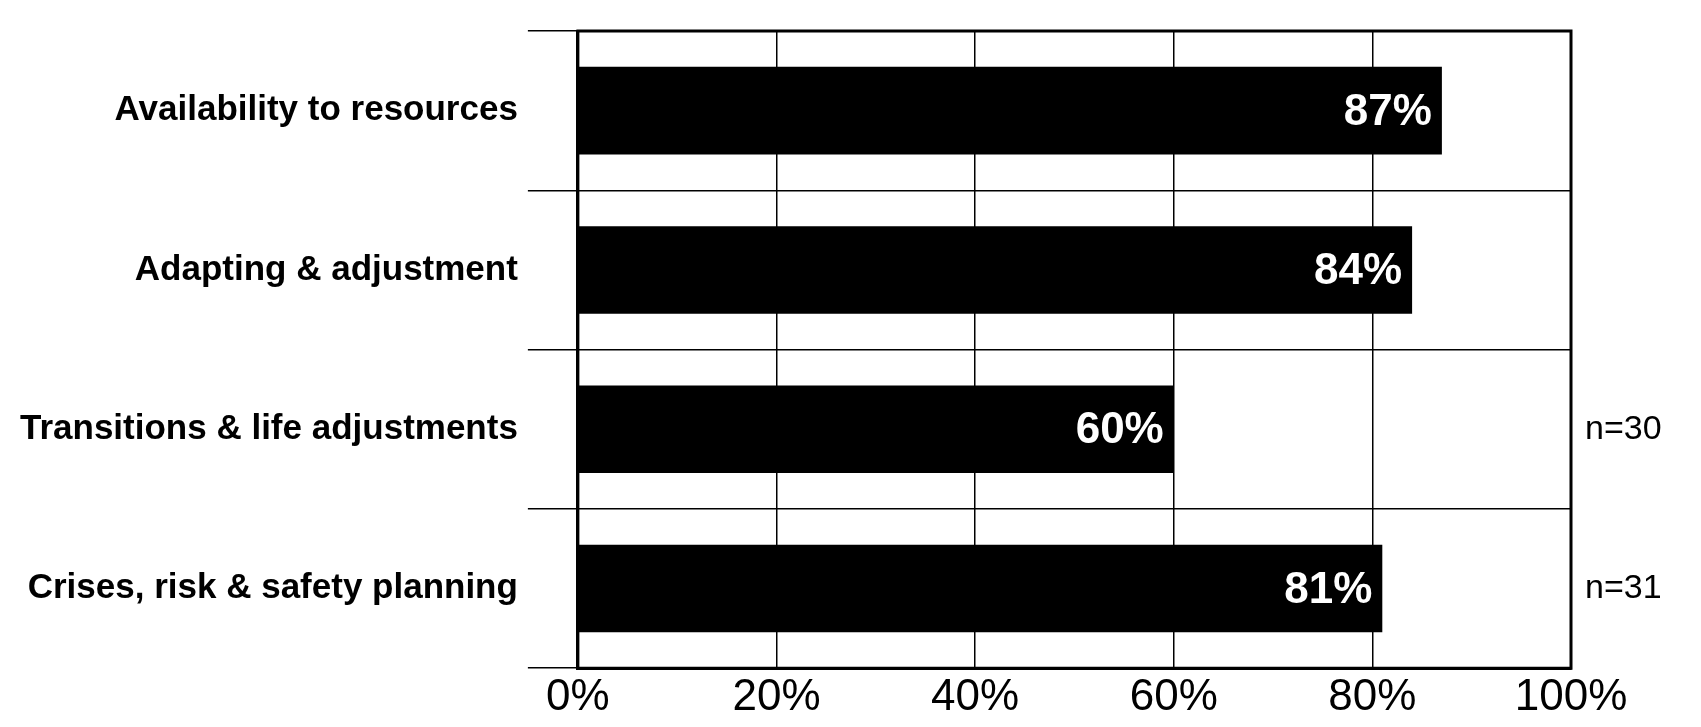 This screenshot has height=727, width=1701. What do you see at coordinates (1372, 694) in the screenshot?
I see `x-tick-label: 80%` at bounding box center [1372, 694].